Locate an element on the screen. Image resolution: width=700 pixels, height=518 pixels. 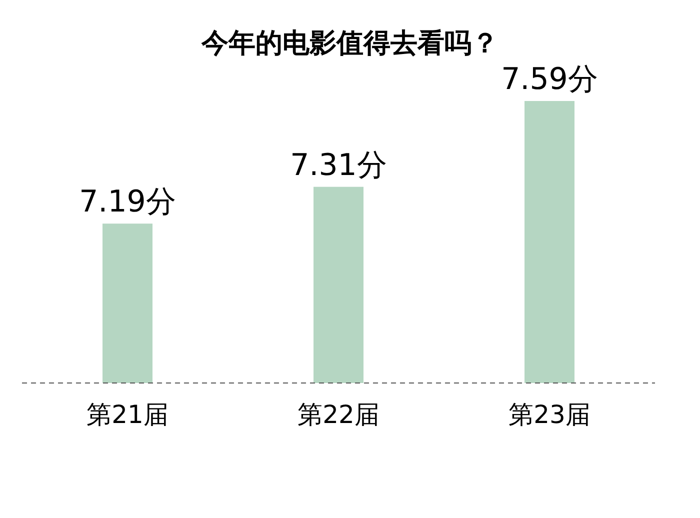
data-label: 7.31分 is located at coordinates (338, 165).